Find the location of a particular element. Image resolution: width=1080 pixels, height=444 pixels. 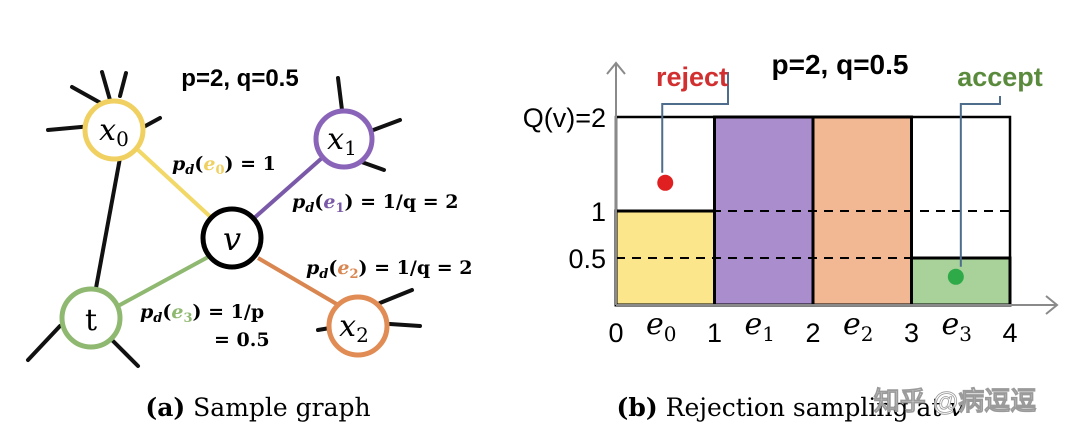

edge-e1 is located at coordinates (287, 189).